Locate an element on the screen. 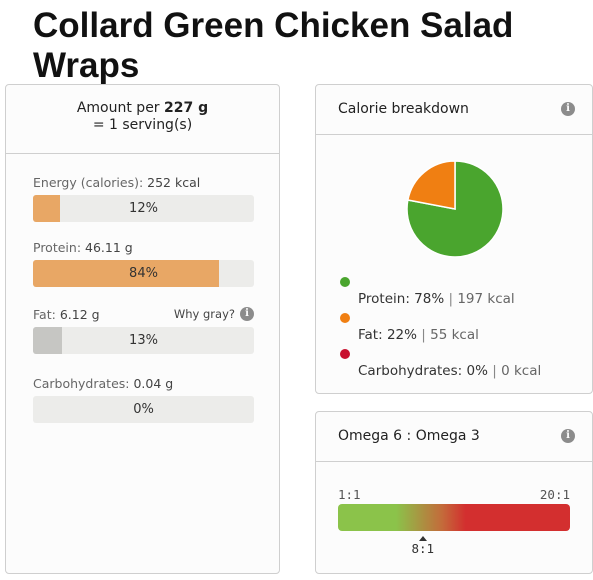 This screenshot has height=580, width=593. nutrient-value: 252 kcal is located at coordinates (174, 182).